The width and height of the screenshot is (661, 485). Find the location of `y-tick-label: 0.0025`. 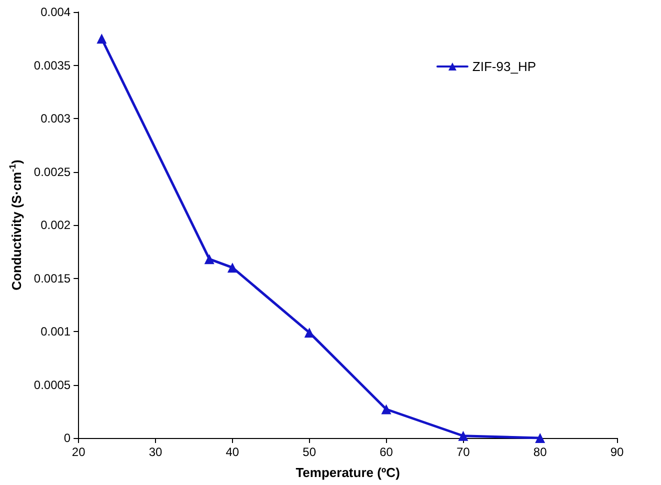

y-tick-label: 0.0025 is located at coordinates (52, 171).